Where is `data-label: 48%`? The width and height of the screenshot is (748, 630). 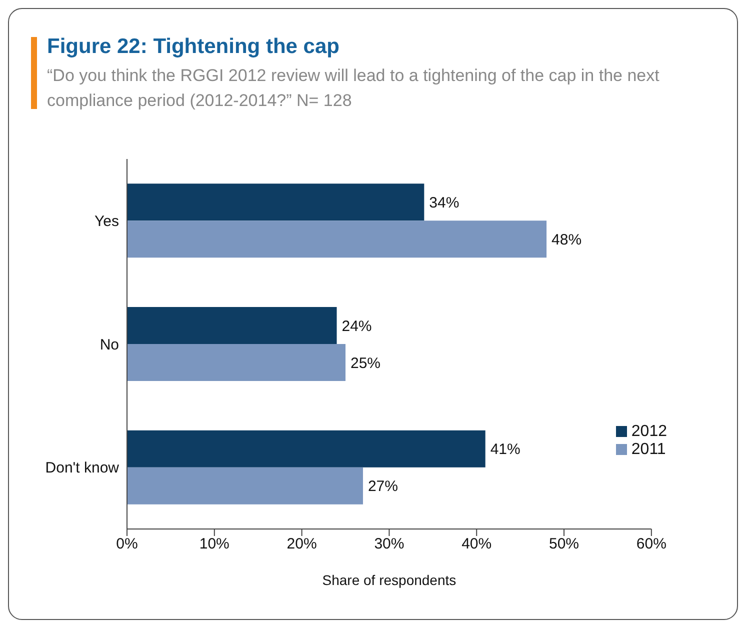 data-label: 48% is located at coordinates (567, 239).